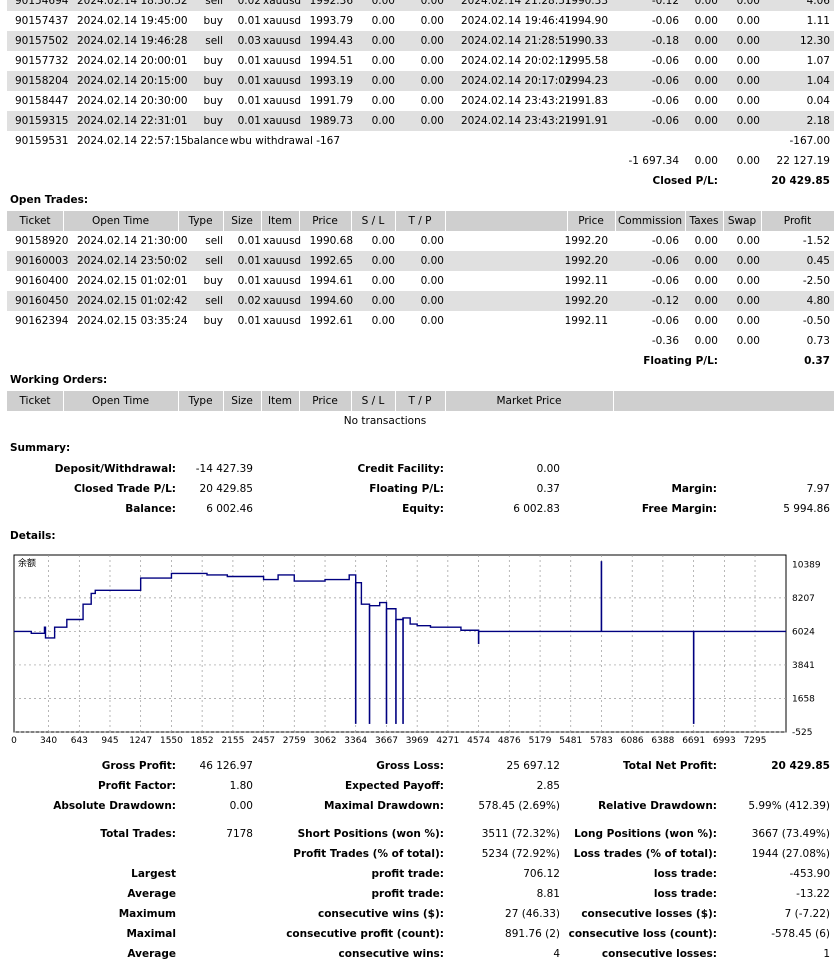 This screenshot has width=834, height=964. What do you see at coordinates (516, 101) in the screenshot?
I see `close-time-cell: 2024.02.14 23:43:21` at bounding box center [516, 101].